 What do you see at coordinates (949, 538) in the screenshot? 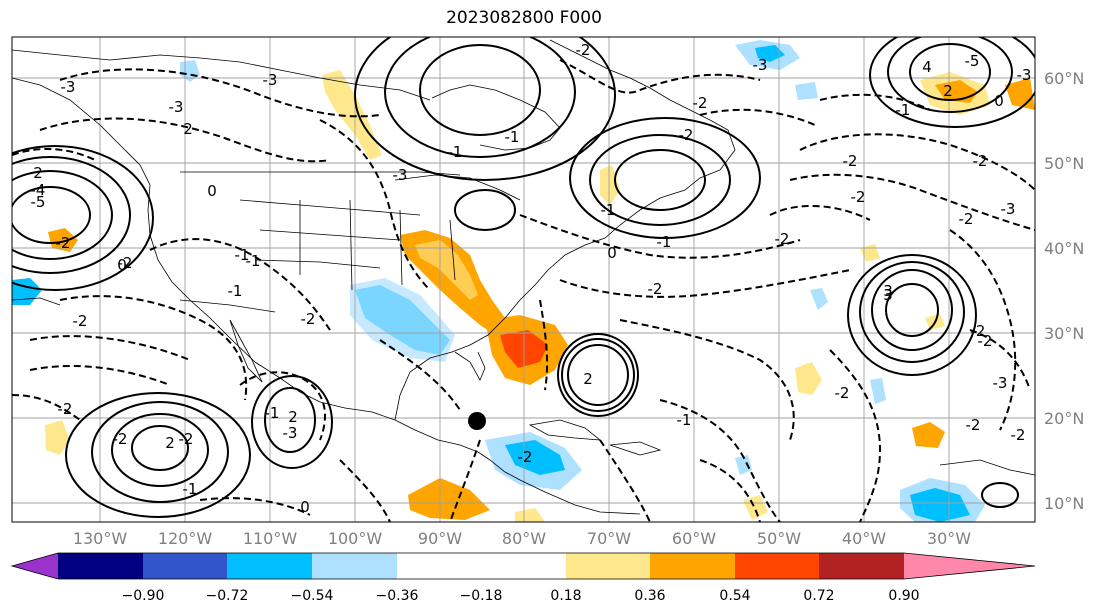
I see `lon-label: 30°W` at bounding box center [949, 538].